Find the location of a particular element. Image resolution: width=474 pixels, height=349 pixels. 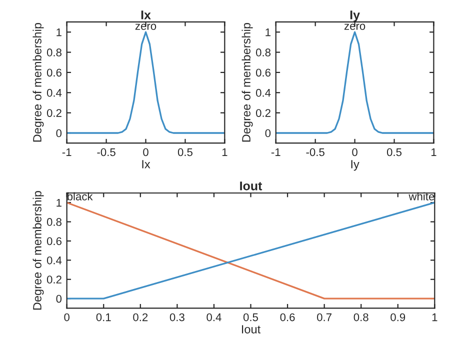

x-axis-title: Ix is located at coordinates (146, 164).